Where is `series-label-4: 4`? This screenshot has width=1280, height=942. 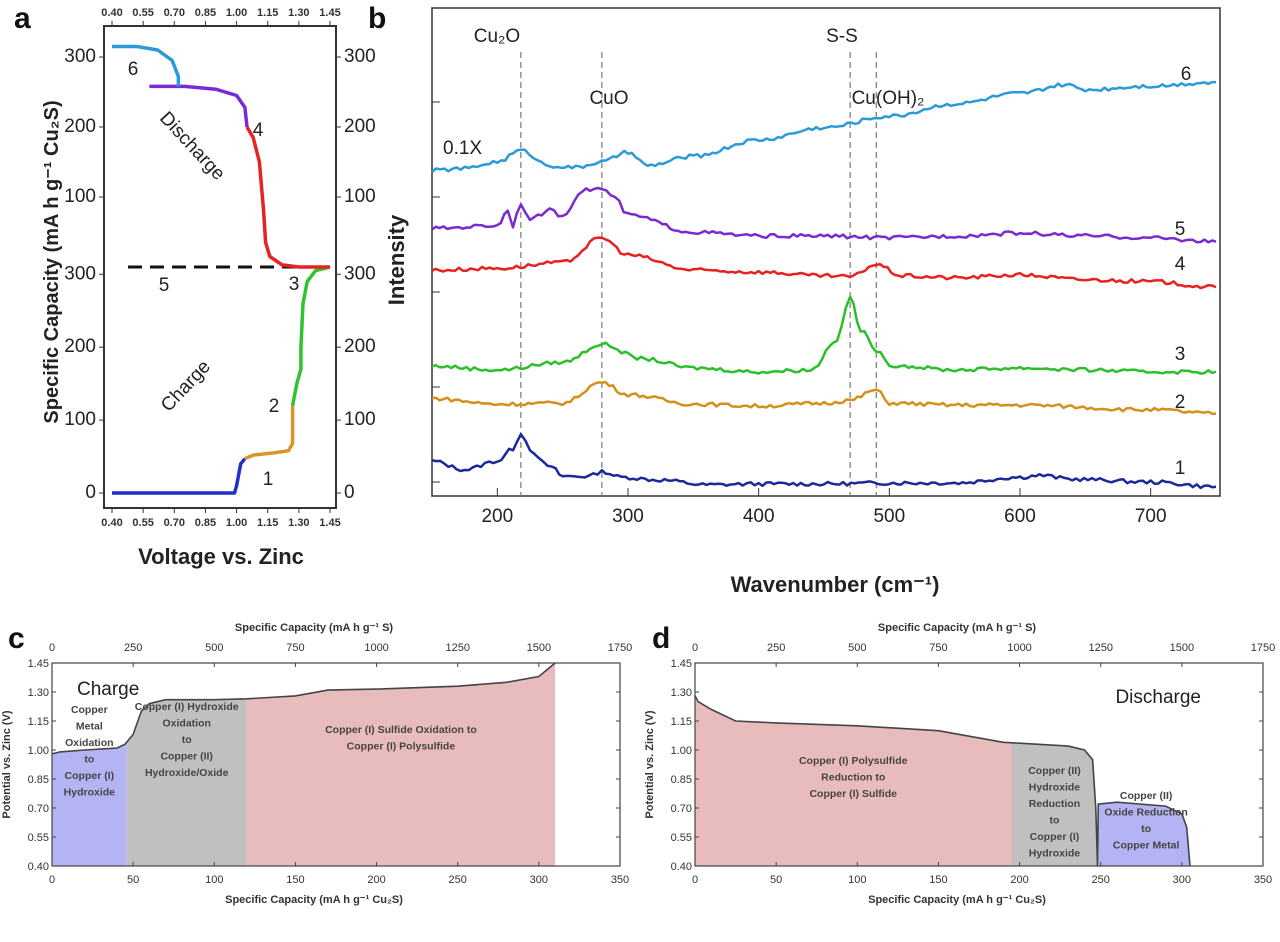 series-label-4: 4 is located at coordinates (1180, 264).